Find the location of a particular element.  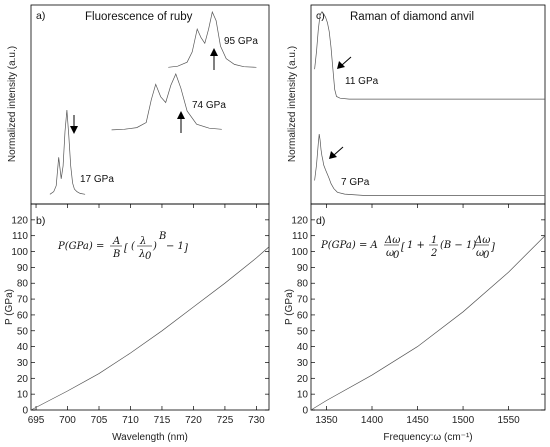

label-17gpa: 17 GPa is located at coordinates (97, 179).